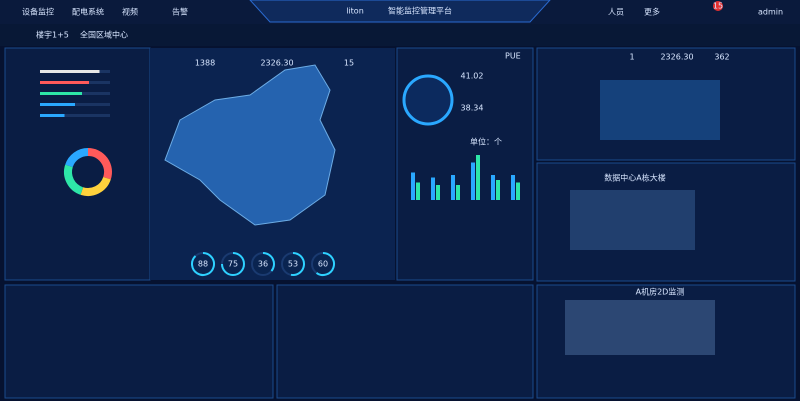 The height and width of the screenshot is (401, 800). I want to click on kpi-value: 1388, so click(205, 63).